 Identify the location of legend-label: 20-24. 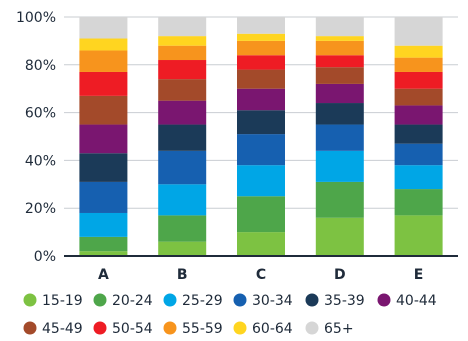
(132, 301).